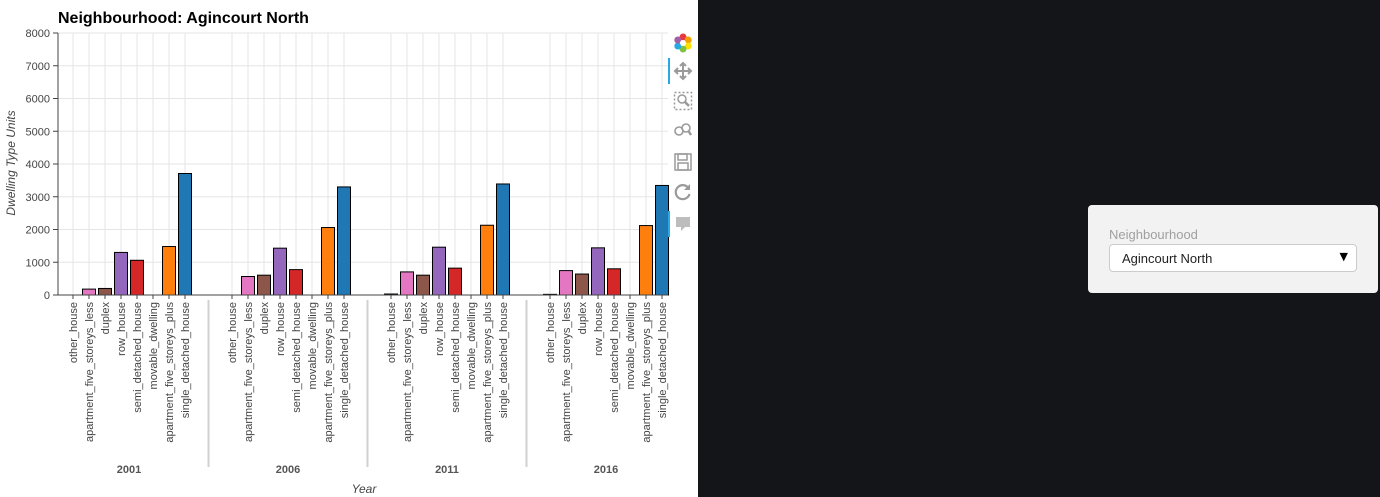  What do you see at coordinates (646, 260) in the screenshot?
I see `bar-2016-apartment_five_storeys_plus` at bounding box center [646, 260].